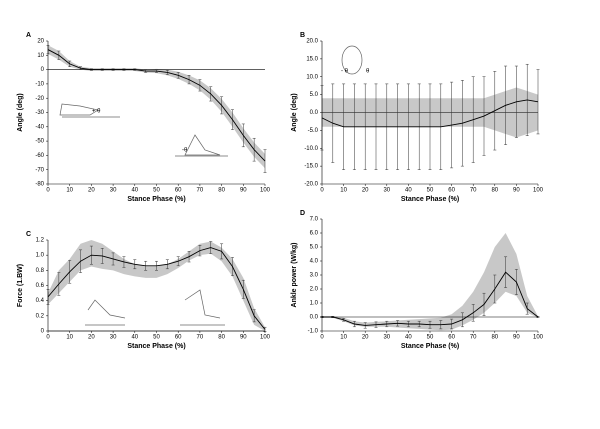 The image size is (600, 429). Describe the element at coordinates (368, 72) in the screenshot. I see `annotation: θ` at that location.